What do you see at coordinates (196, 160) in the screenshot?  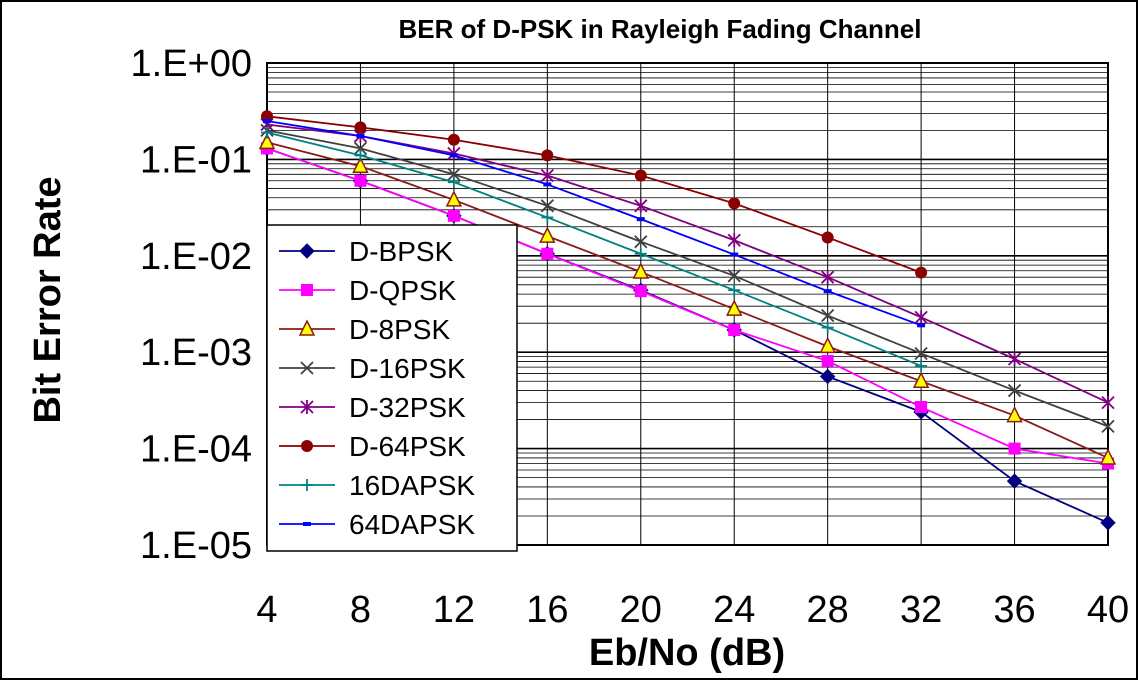 I see `y-tick-label: 1.E-01` at bounding box center [196, 160].